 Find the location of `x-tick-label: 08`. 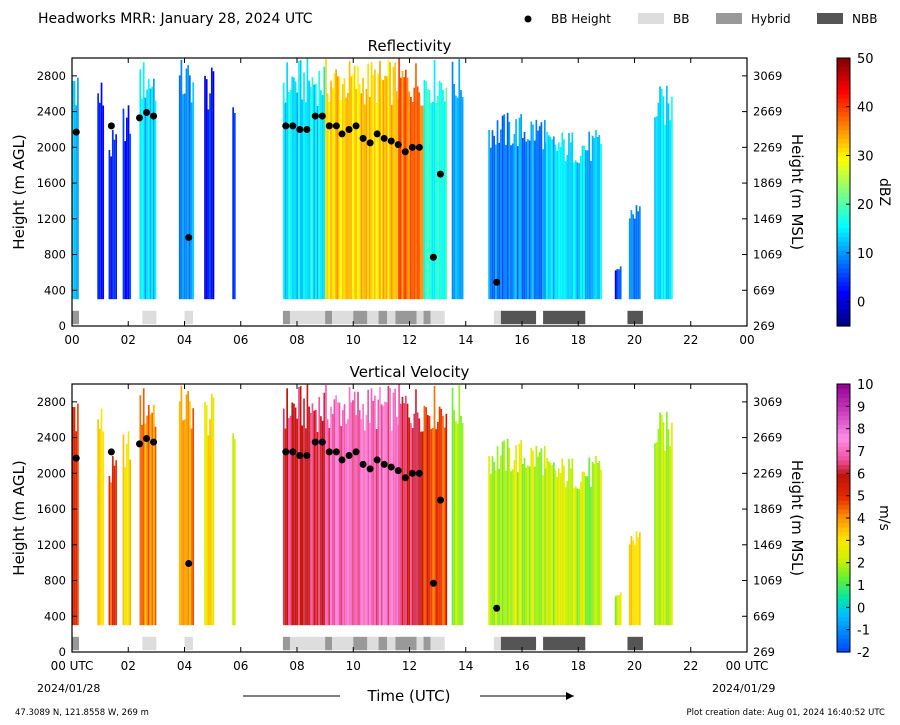

x-tick-label: 08 is located at coordinates (296, 666).